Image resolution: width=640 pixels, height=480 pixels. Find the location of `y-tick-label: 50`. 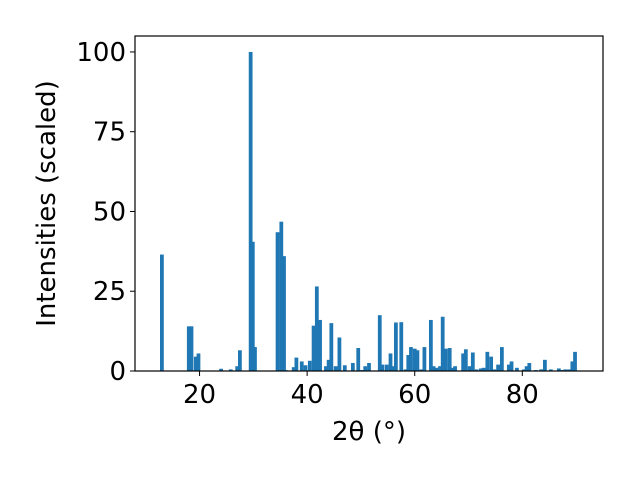

y-tick-label: 50 is located at coordinates (109, 212).